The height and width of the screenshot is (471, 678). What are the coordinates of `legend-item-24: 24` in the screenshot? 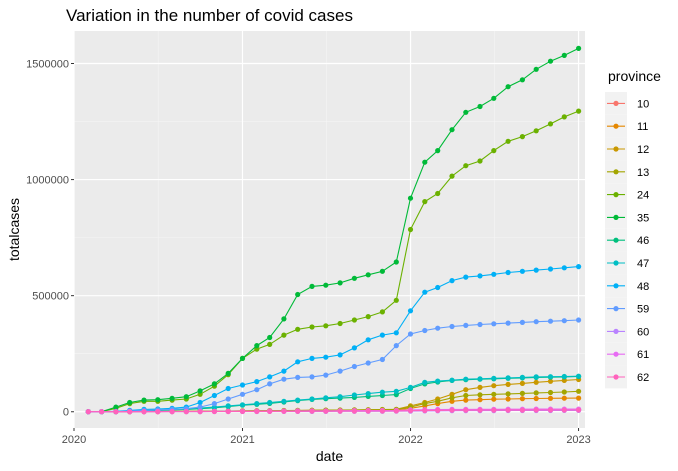 It's located at (627, 194).